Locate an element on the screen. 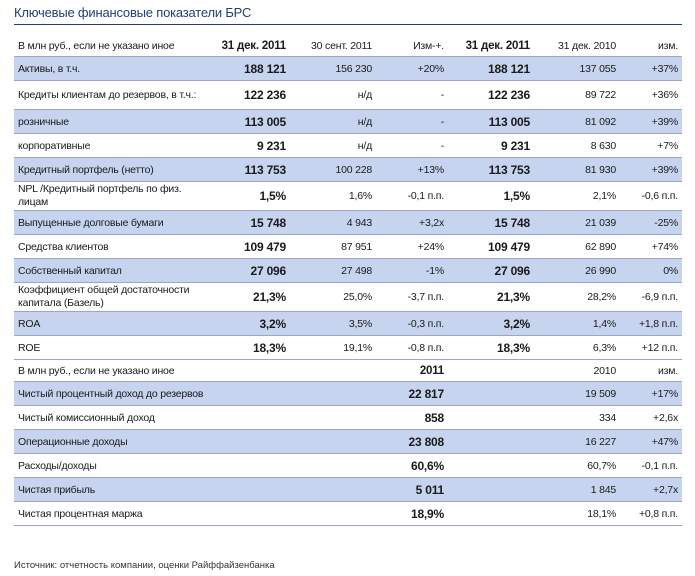 The width and height of the screenshot is (695, 576). row-label: Чистый комиссионный доход is located at coordinates (109, 417).